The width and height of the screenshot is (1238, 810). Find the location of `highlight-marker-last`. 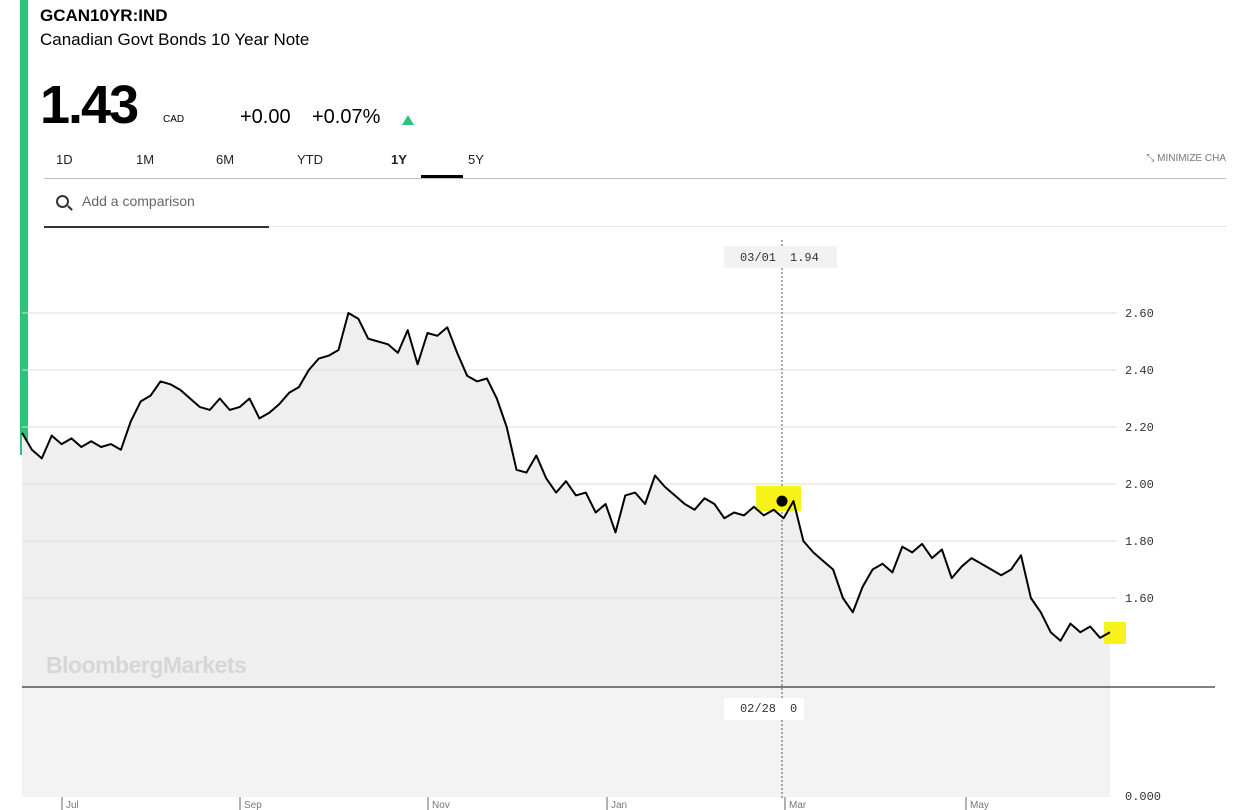

highlight-marker-last is located at coordinates (1115, 633).